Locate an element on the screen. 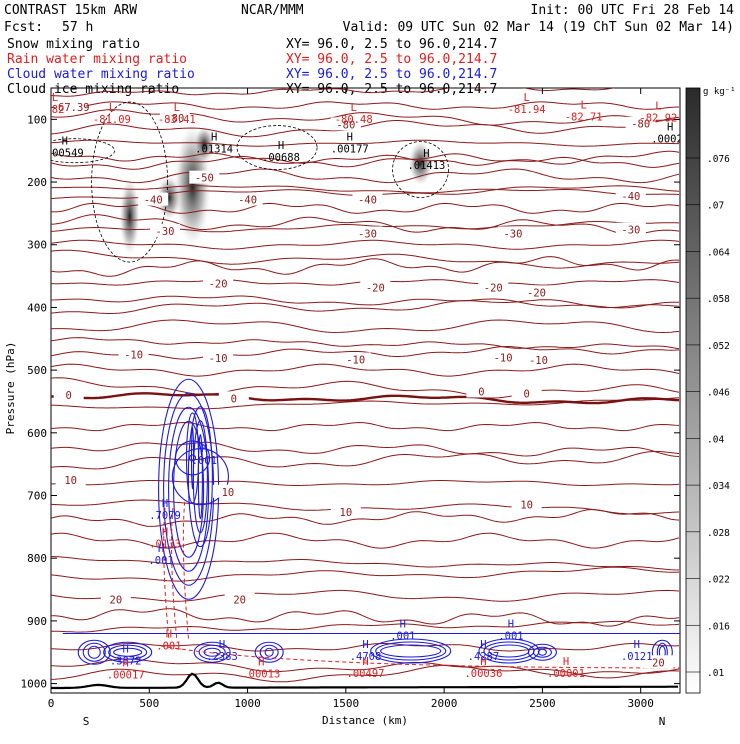  fcst-label: Fcst: is located at coordinates (23, 27).